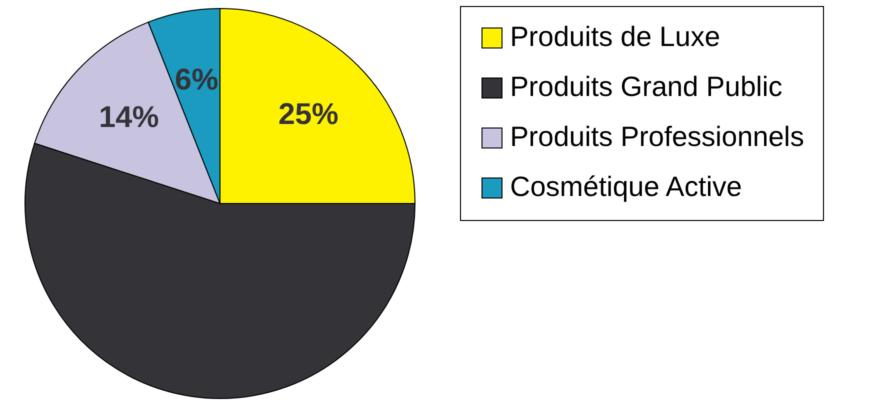 The image size is (892, 411). What do you see at coordinates (196, 80) in the screenshot?
I see `data-label: 6%` at bounding box center [196, 80].